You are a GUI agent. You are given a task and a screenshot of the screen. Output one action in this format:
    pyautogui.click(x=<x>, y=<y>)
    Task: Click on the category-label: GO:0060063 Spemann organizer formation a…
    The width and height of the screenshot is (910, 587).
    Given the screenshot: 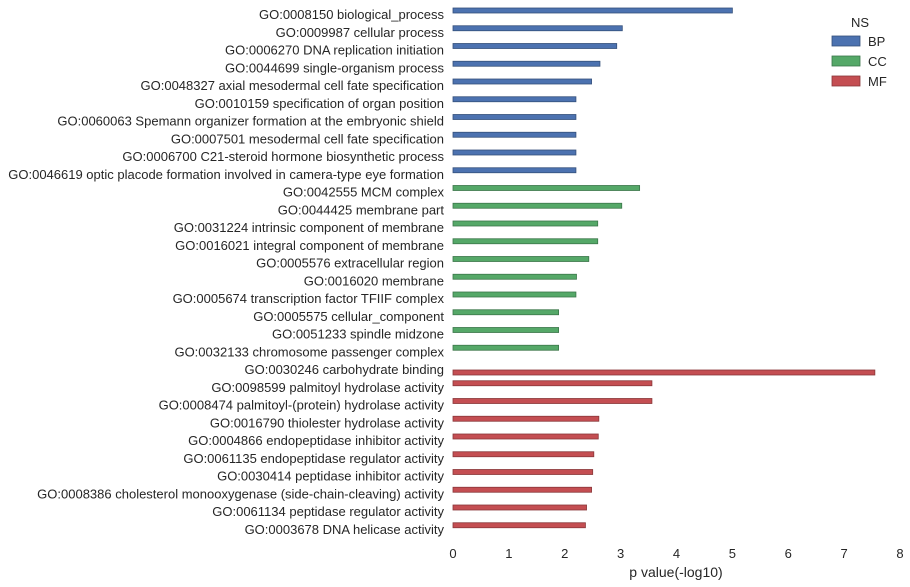 What is the action you would take?
    pyautogui.click(x=250, y=121)
    